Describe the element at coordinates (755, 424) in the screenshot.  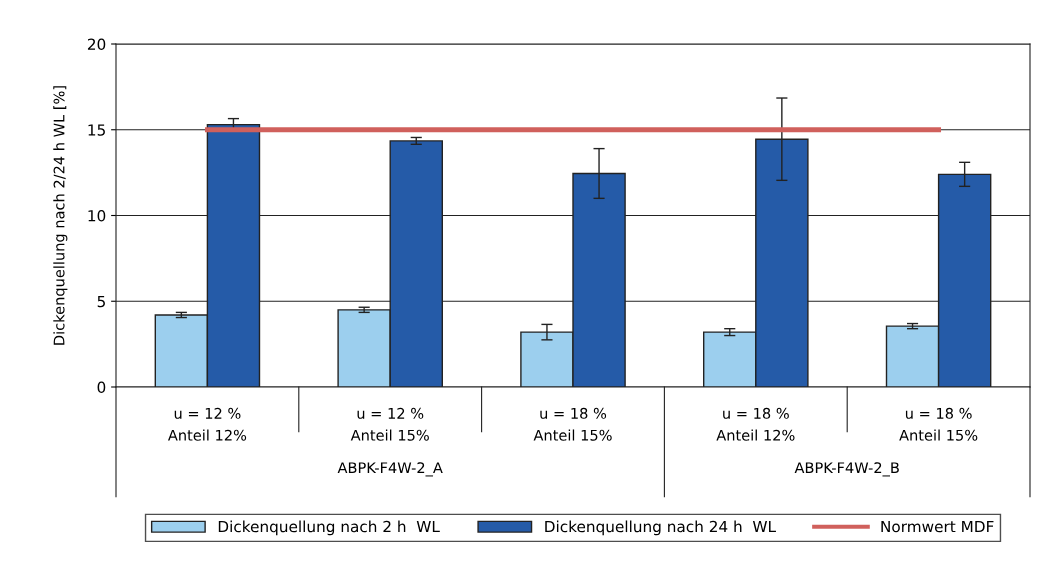
I see `x-tick-label: u = 18 % Anteil 12%` at that location.